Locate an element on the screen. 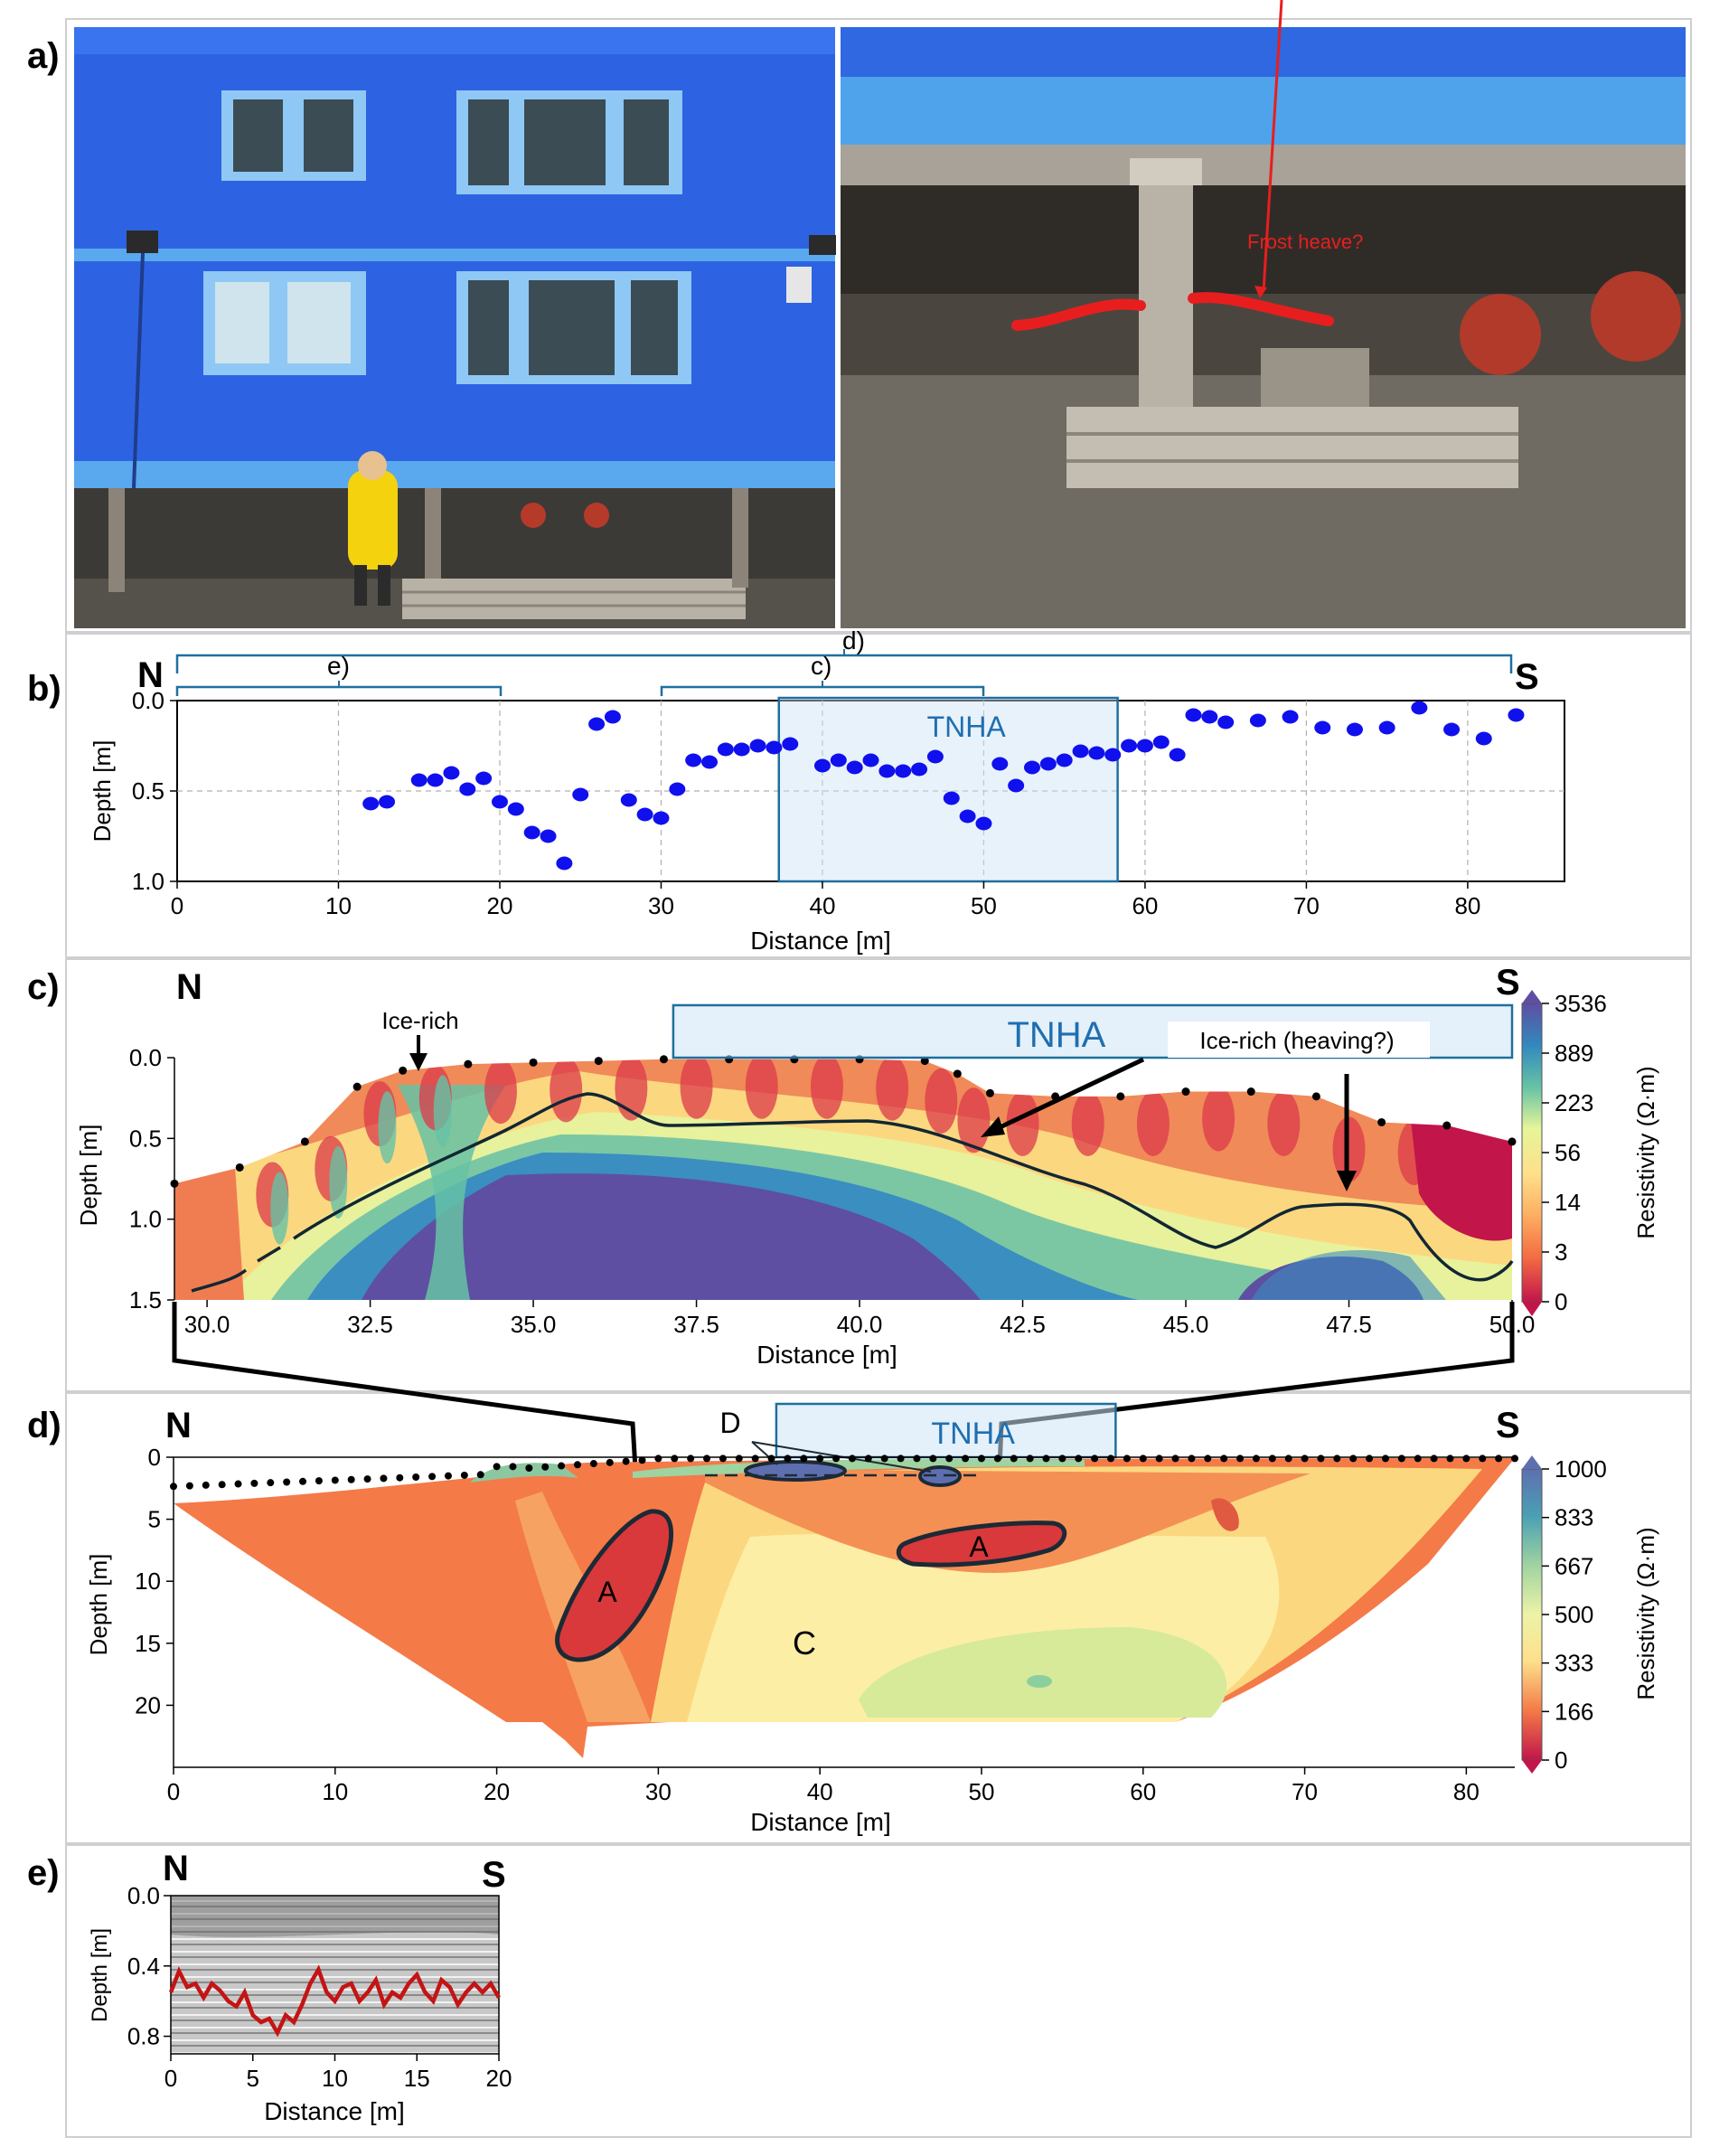 The width and height of the screenshot is (1710, 2156). x-tick-label-c: 32.5 is located at coordinates (370, 1324).